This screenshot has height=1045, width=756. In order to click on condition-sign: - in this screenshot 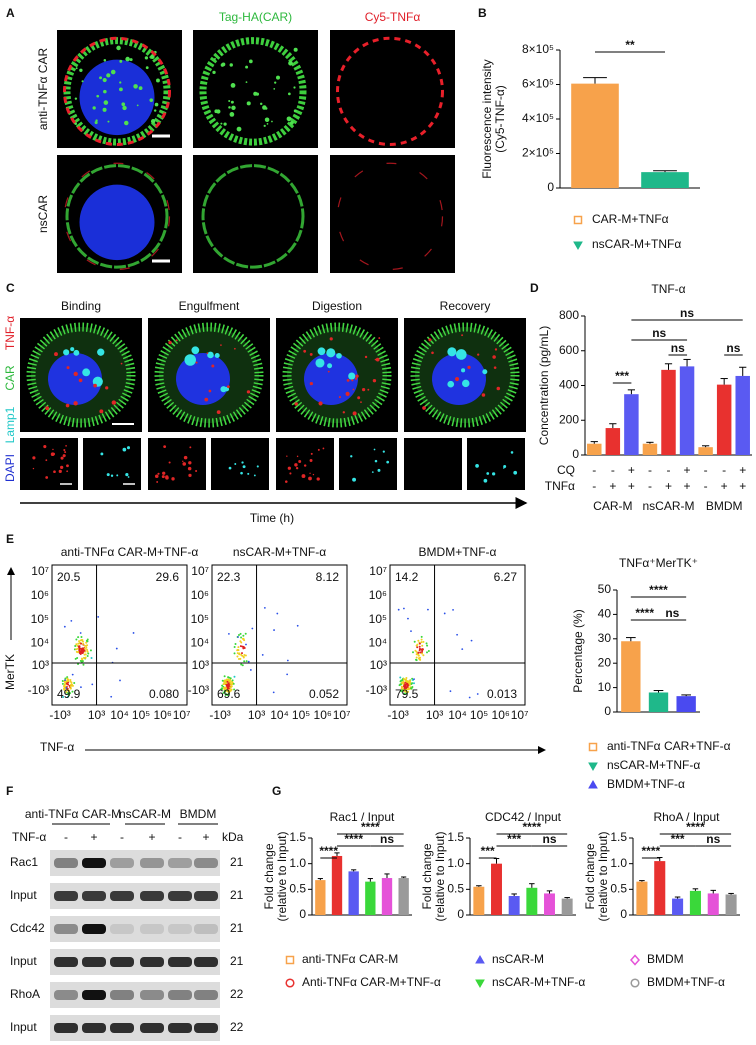, I will do `click(724, 470)`.